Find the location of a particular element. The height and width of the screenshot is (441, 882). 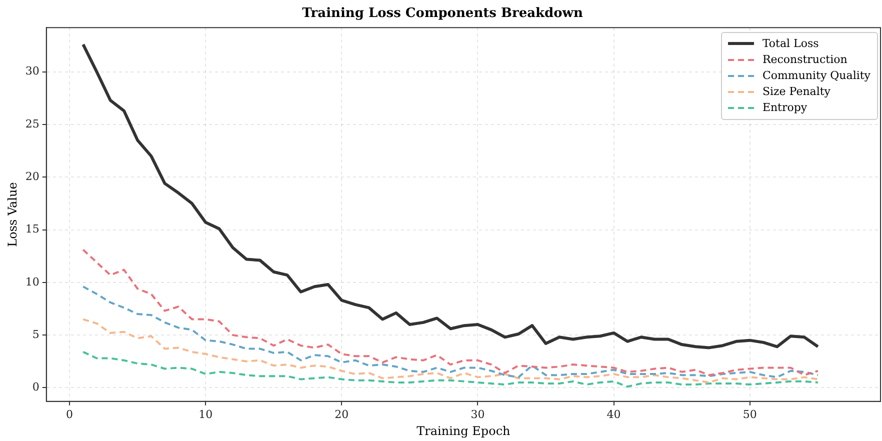

x-axis-title: Training Epoch is located at coordinates (463, 431).